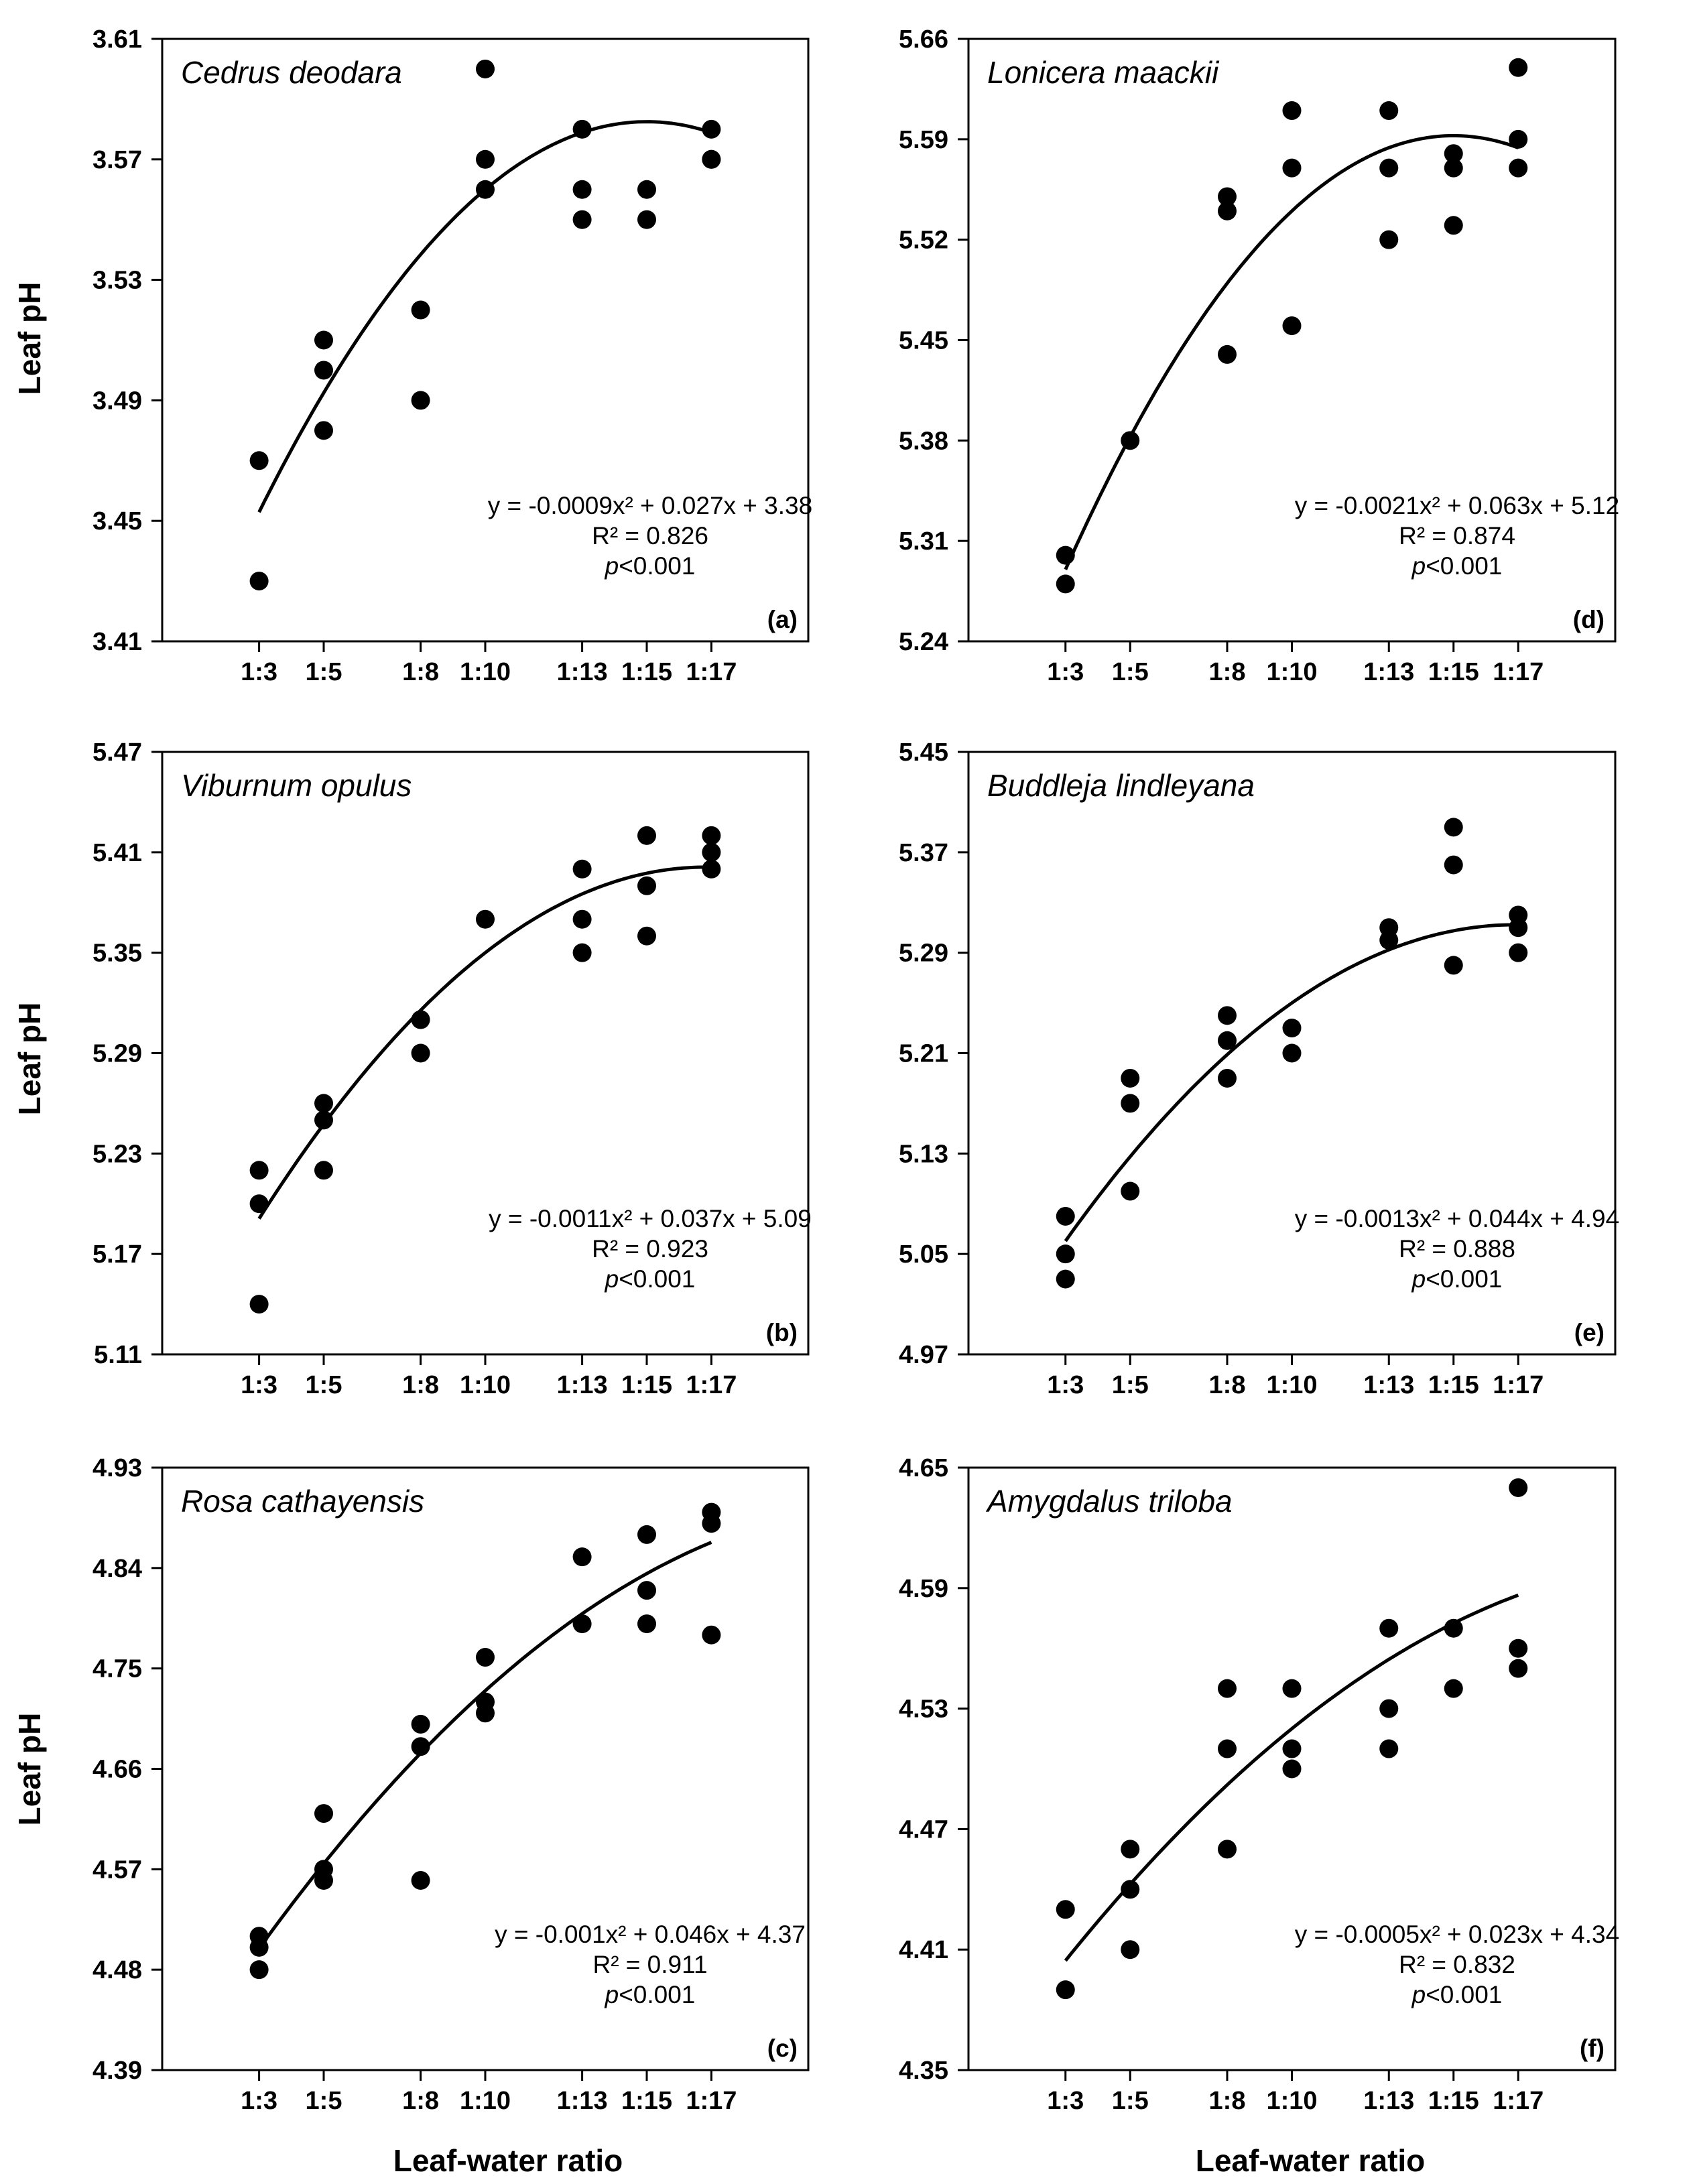 This screenshot has height=2184, width=1697. I want to click on y-tick-label: 4.84, so click(117, 1569).